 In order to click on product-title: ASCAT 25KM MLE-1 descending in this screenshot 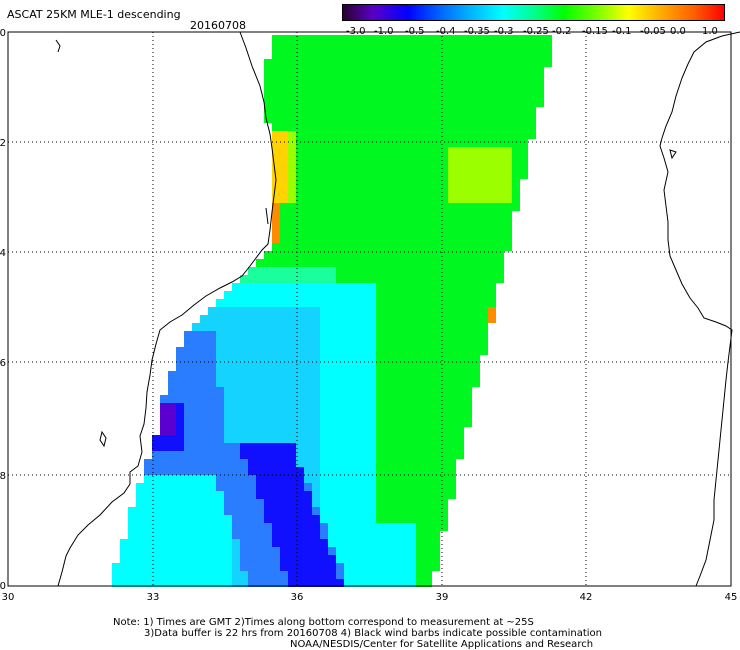, I will do `click(94, 14)`.